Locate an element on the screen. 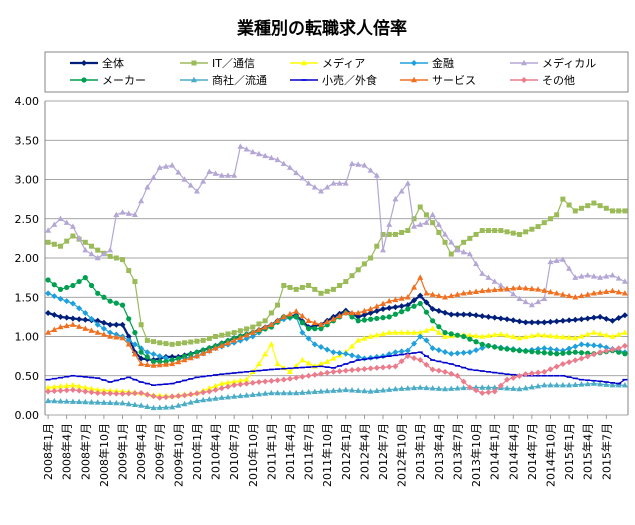 The width and height of the screenshot is (635, 525). x-tick-label: 2012年10月 is located at coordinates (402, 455).